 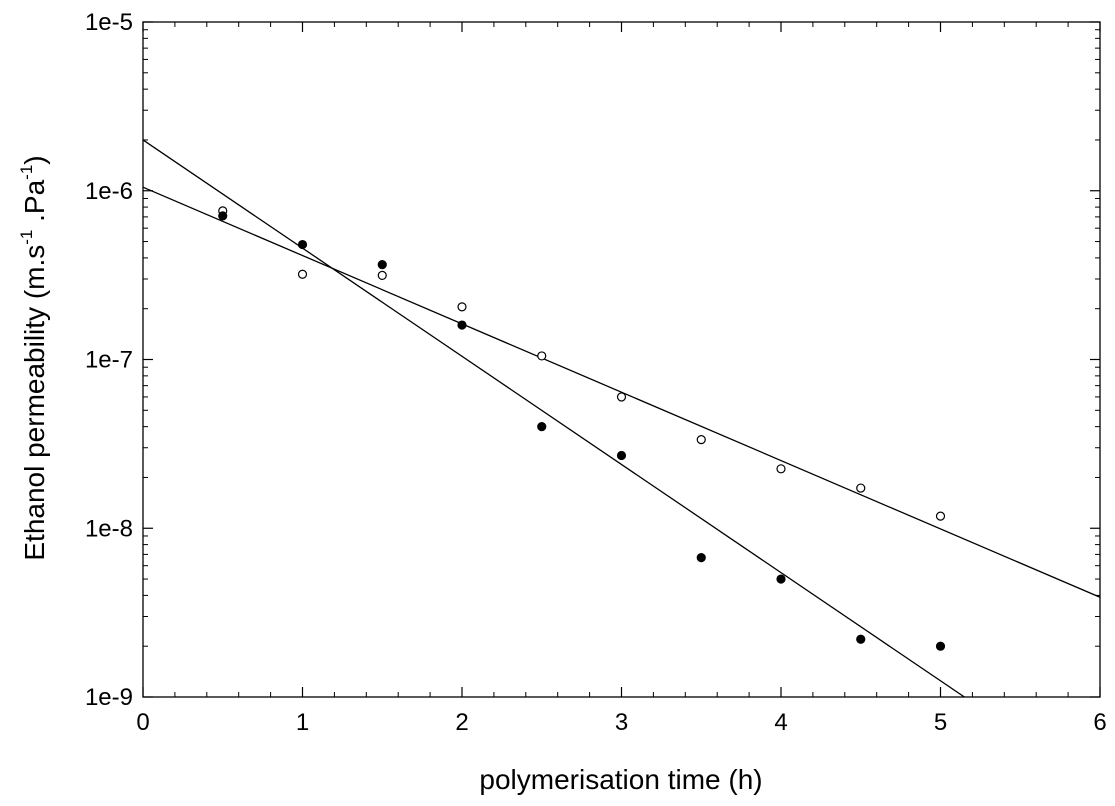 I want to click on x-tick-label: 2, so click(x=461, y=722).